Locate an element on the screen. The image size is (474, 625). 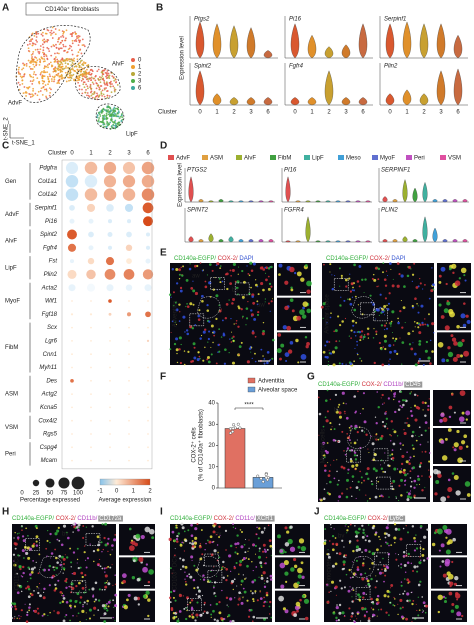
gene-label: Cnn1 is located at coordinates (50, 355).